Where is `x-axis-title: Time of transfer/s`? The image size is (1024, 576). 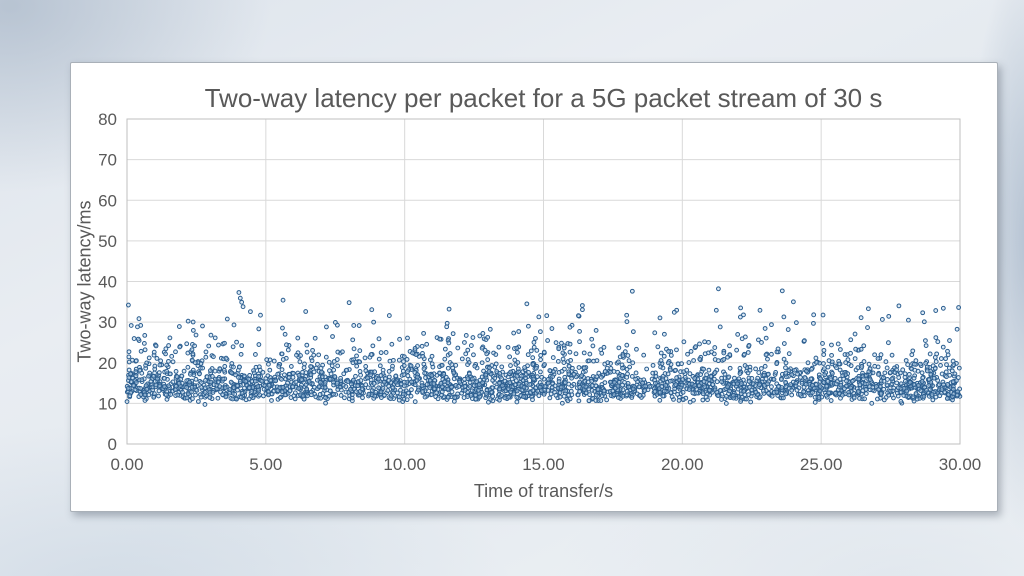
x-axis-title: Time of transfer/s is located at coordinates (543, 491).